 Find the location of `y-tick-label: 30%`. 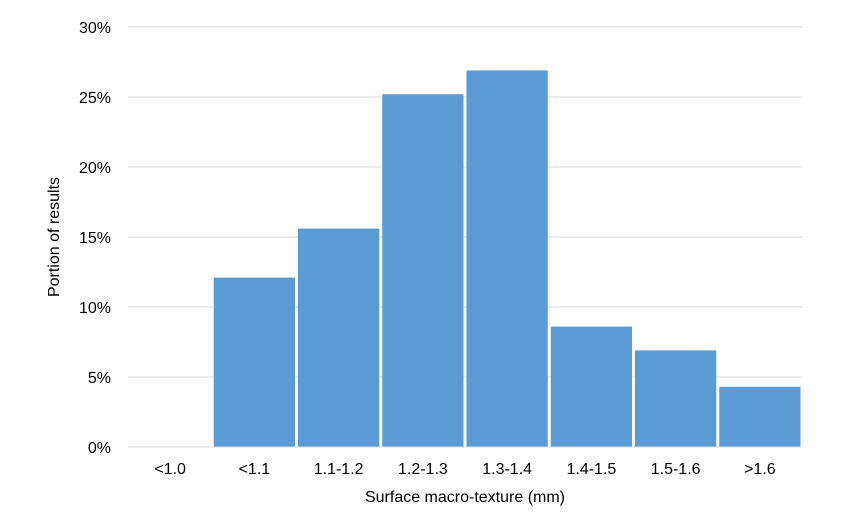

y-tick-label: 30% is located at coordinates (95, 28).